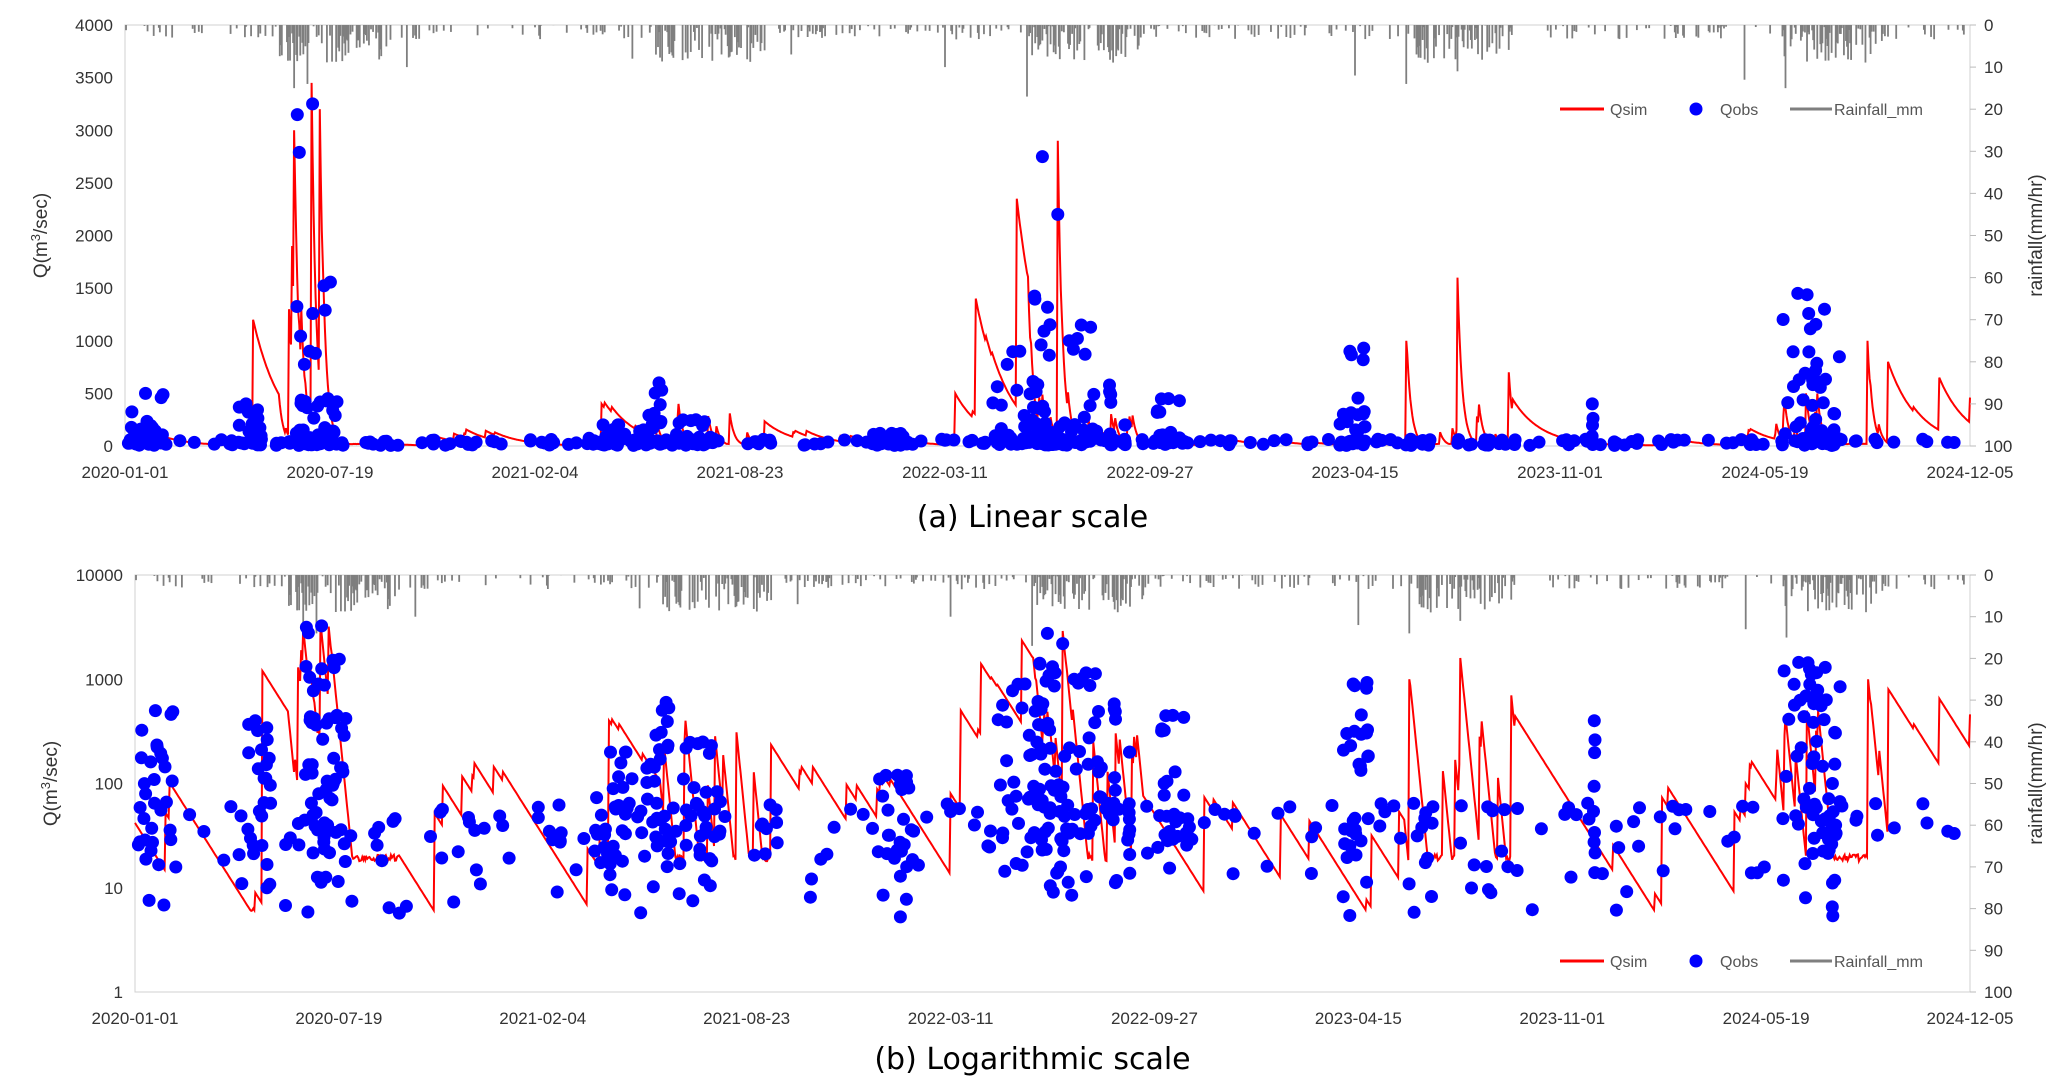  What do you see at coordinates (1358, 1018) in the screenshot?
I see `x-tick-label: 2023-04-15` at bounding box center [1358, 1018].